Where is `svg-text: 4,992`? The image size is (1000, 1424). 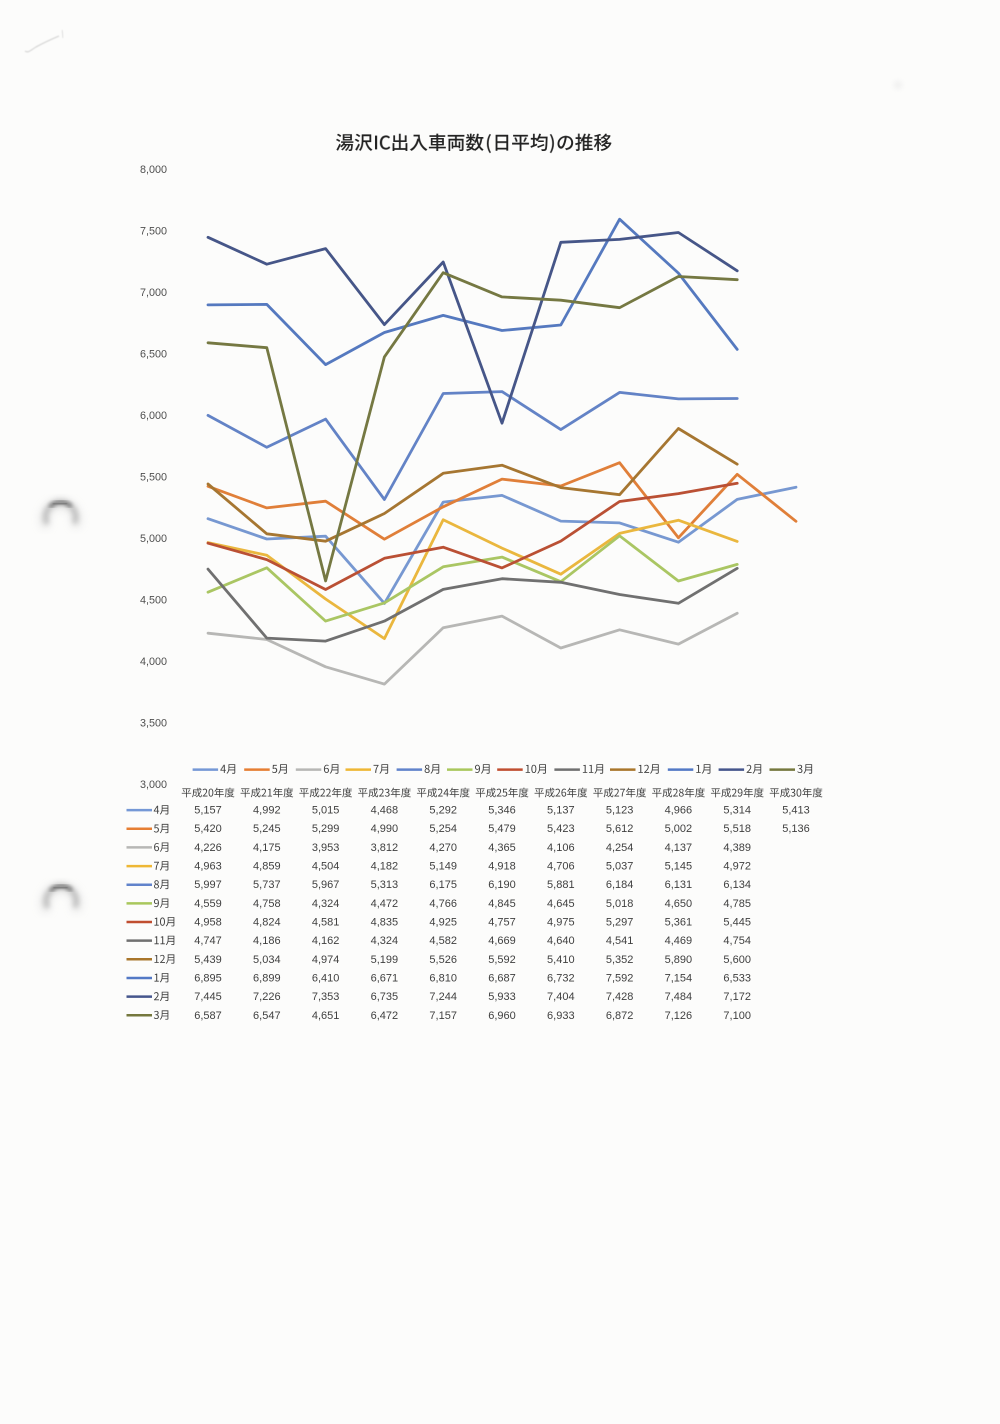 svg-text: 4,992 is located at coordinates (267, 811).